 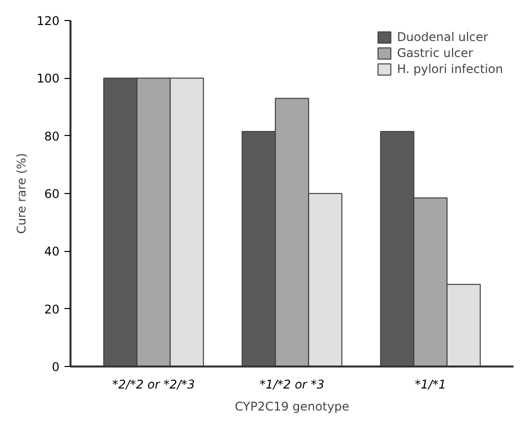 I want to click on x-tick-label: *1/*2 or *3, so click(x=292, y=385).